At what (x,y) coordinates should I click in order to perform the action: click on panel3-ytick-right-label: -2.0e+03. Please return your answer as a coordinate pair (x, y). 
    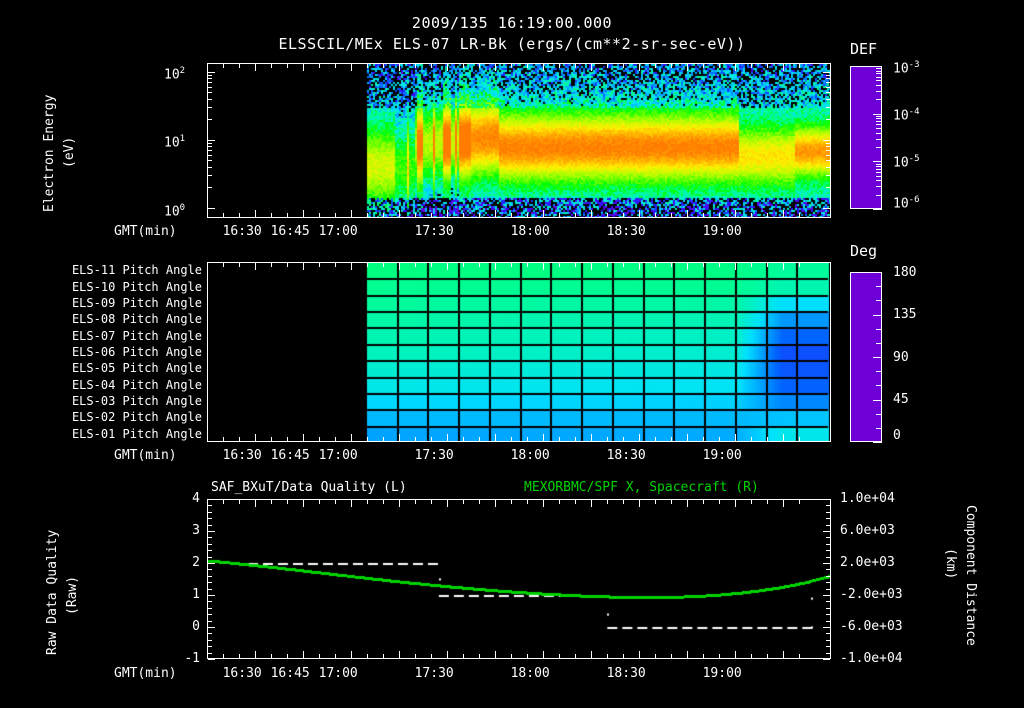
    Looking at the image, I should click on (871, 594).